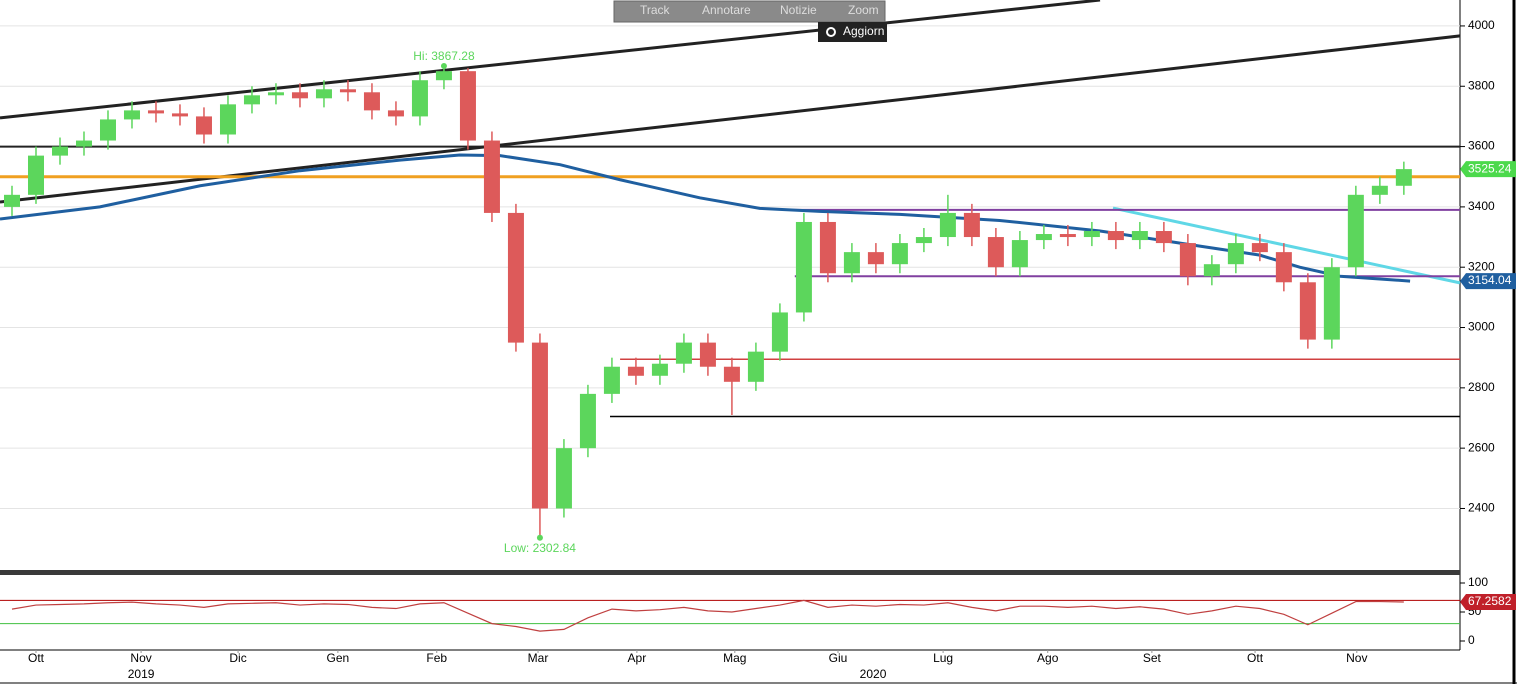  What do you see at coordinates (1481, 508) in the screenshot?
I see `y-tick-label: 2400` at bounding box center [1481, 508].